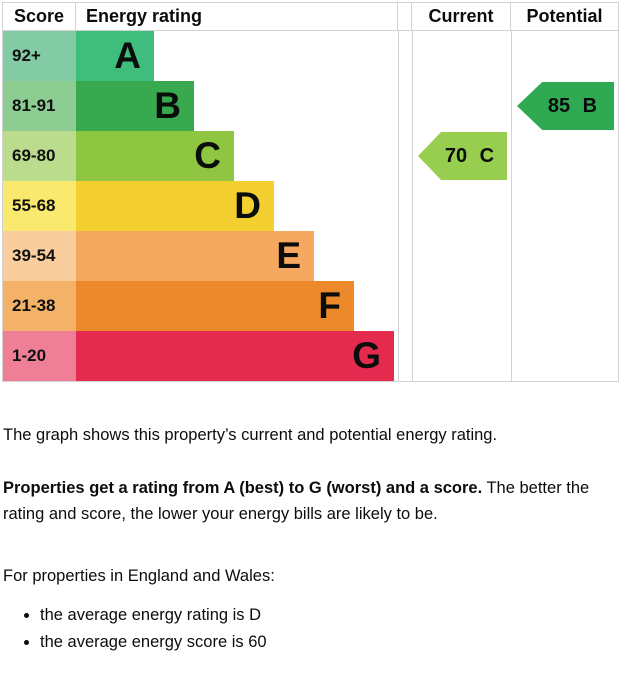  I want to click on header-score: Score, so click(39, 16).